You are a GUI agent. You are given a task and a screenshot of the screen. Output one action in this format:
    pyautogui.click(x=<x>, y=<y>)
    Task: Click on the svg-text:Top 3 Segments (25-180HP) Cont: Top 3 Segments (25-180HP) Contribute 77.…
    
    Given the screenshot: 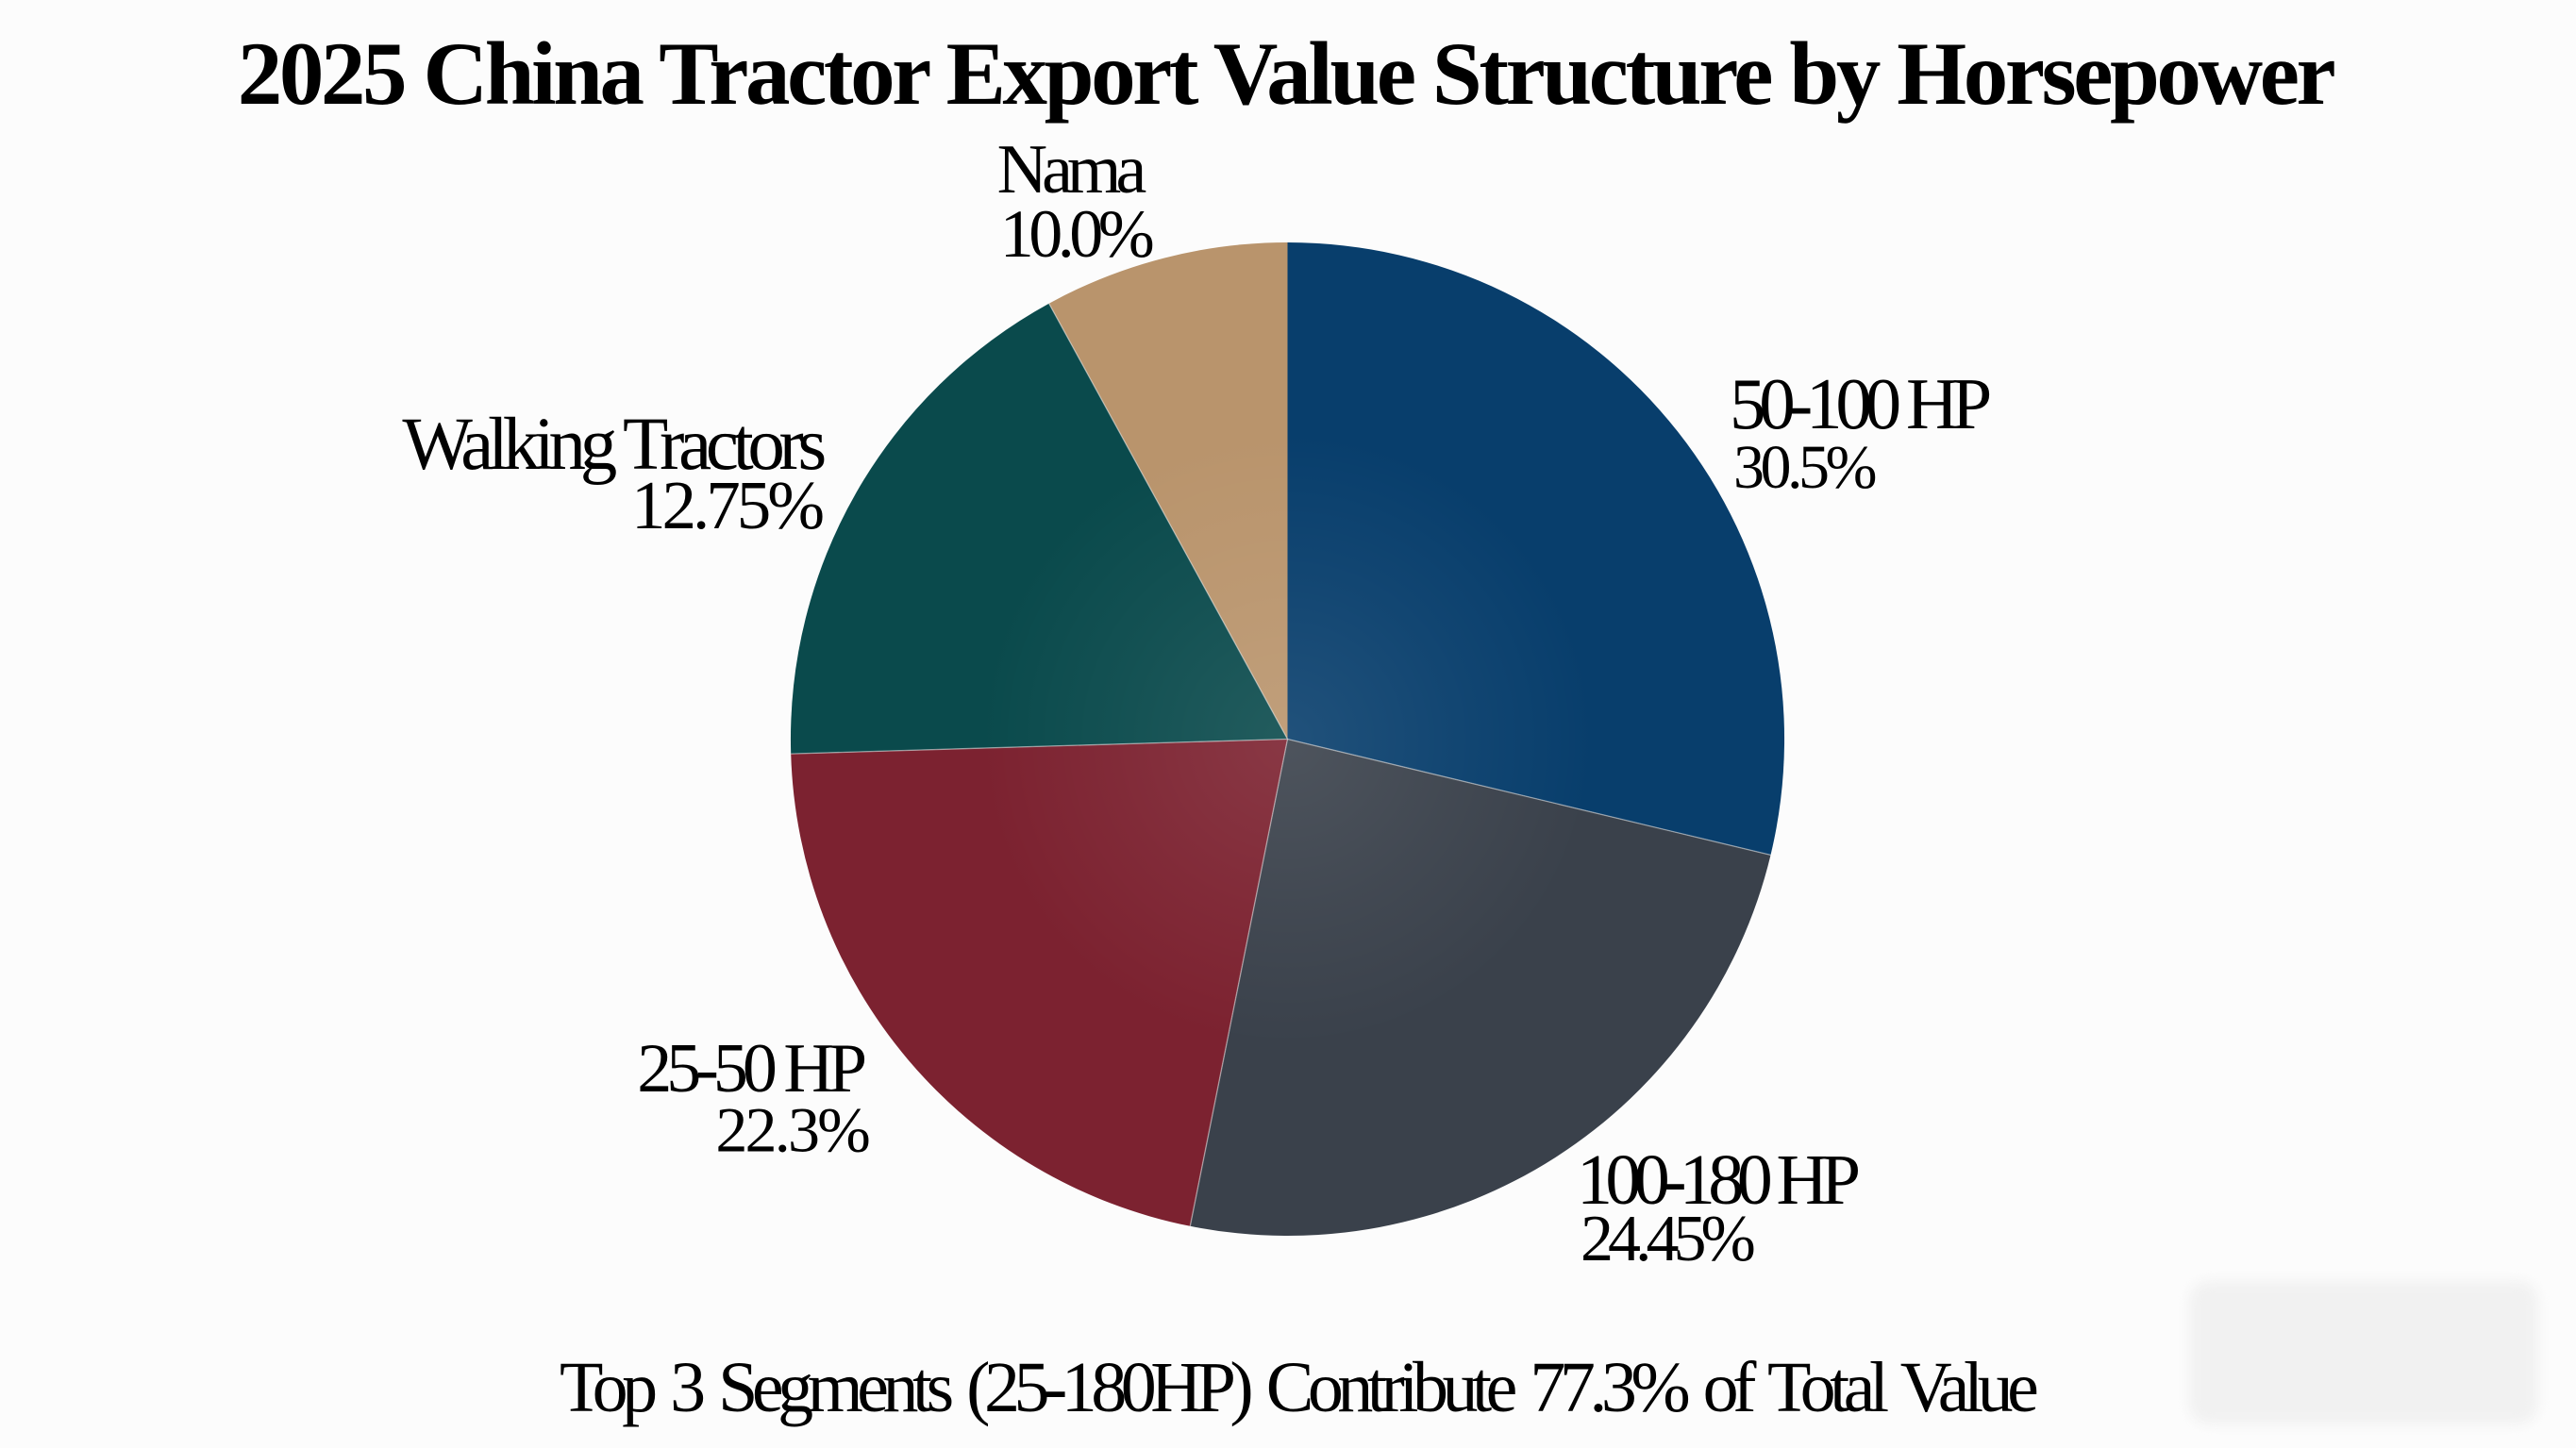 What is the action you would take?
    pyautogui.click(x=1298, y=1387)
    